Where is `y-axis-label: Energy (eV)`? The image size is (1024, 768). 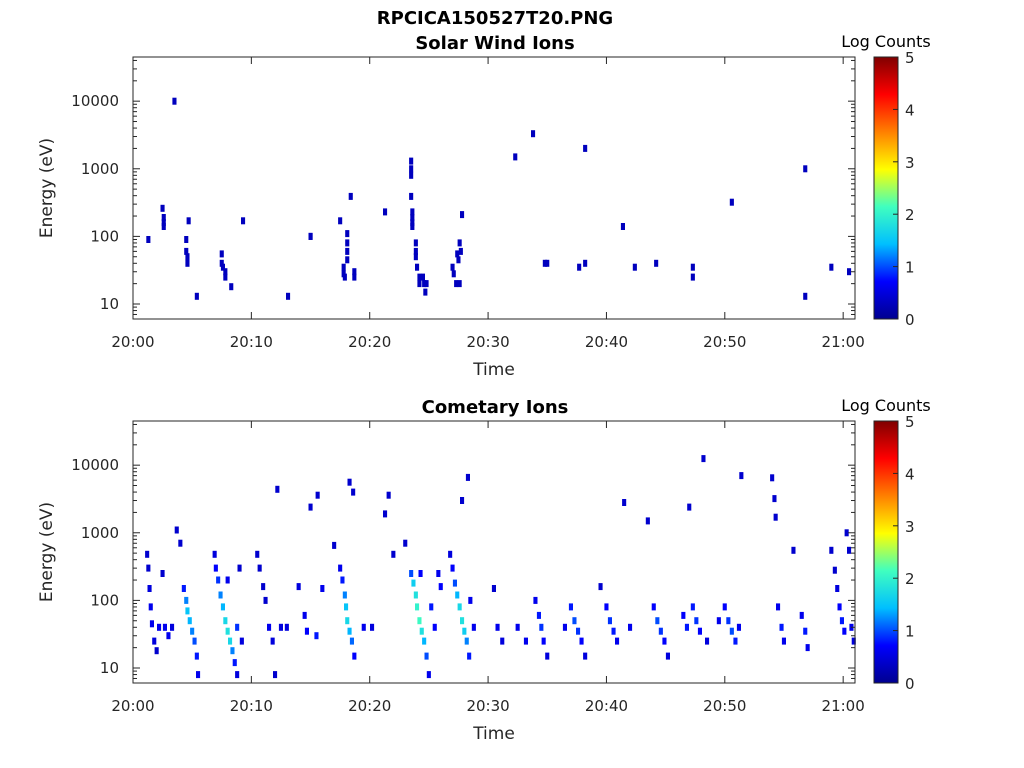 y-axis-label: Energy (eV) is located at coordinates (47, 552).